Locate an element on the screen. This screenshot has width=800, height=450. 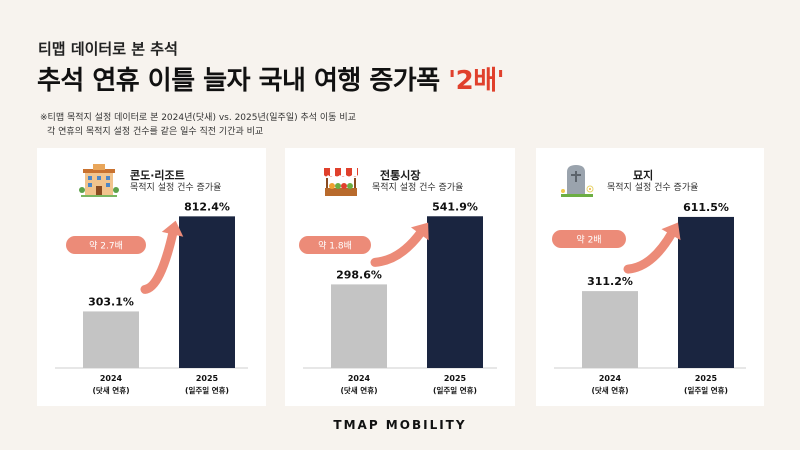
title-accent: '2배' is located at coordinates (476, 81).